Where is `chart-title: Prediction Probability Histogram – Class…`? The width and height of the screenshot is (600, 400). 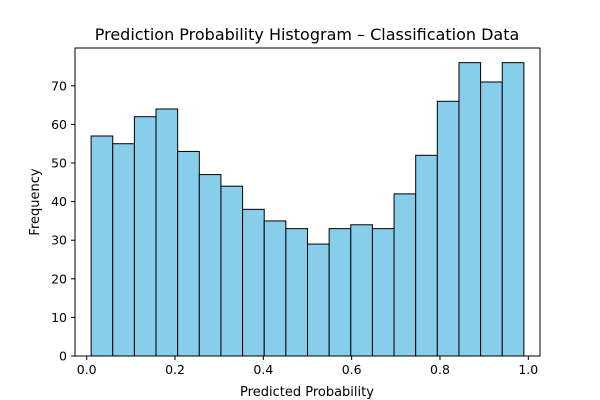
chart-title: Prediction Probability Histogram – Class… is located at coordinates (307, 34).